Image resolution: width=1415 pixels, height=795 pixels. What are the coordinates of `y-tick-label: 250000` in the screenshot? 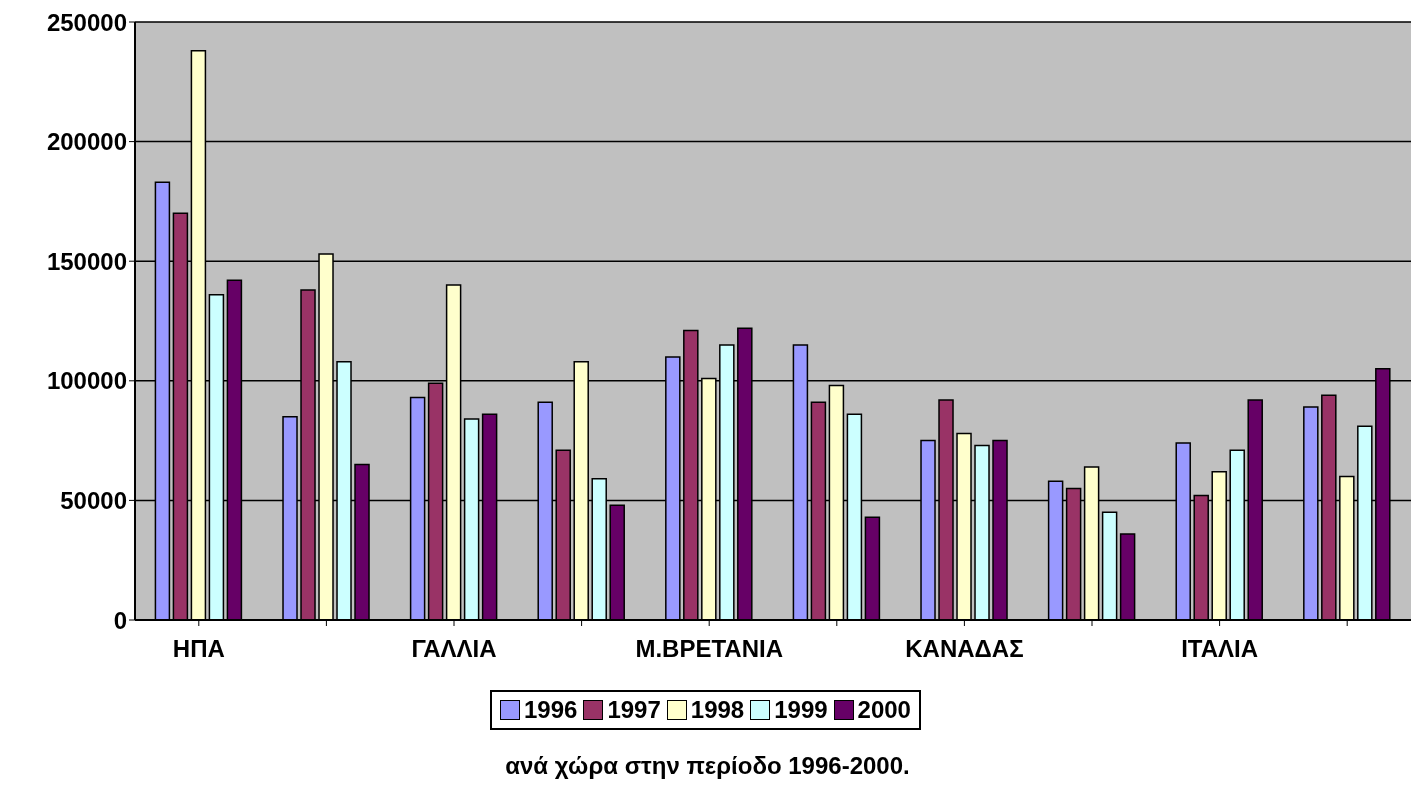 It's located at (86, 22).